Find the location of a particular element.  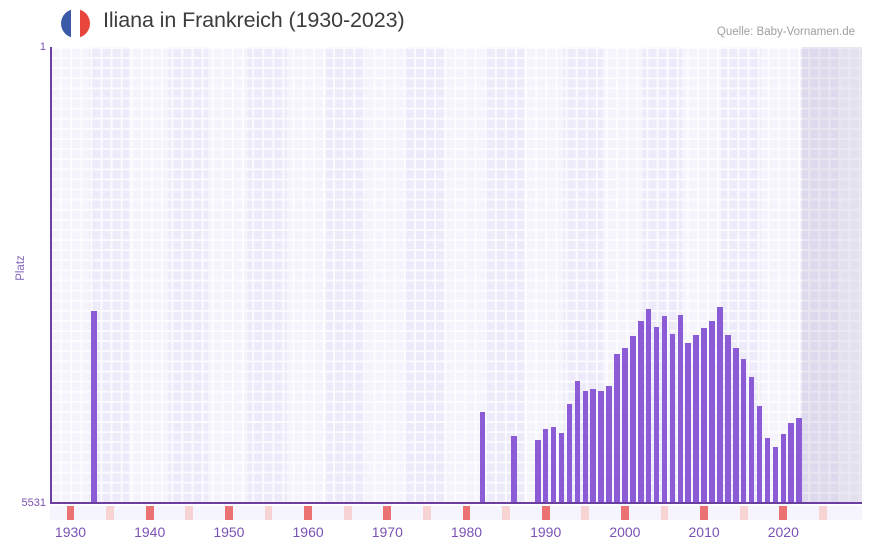

axis-marker-2005 is located at coordinates (664, 513).